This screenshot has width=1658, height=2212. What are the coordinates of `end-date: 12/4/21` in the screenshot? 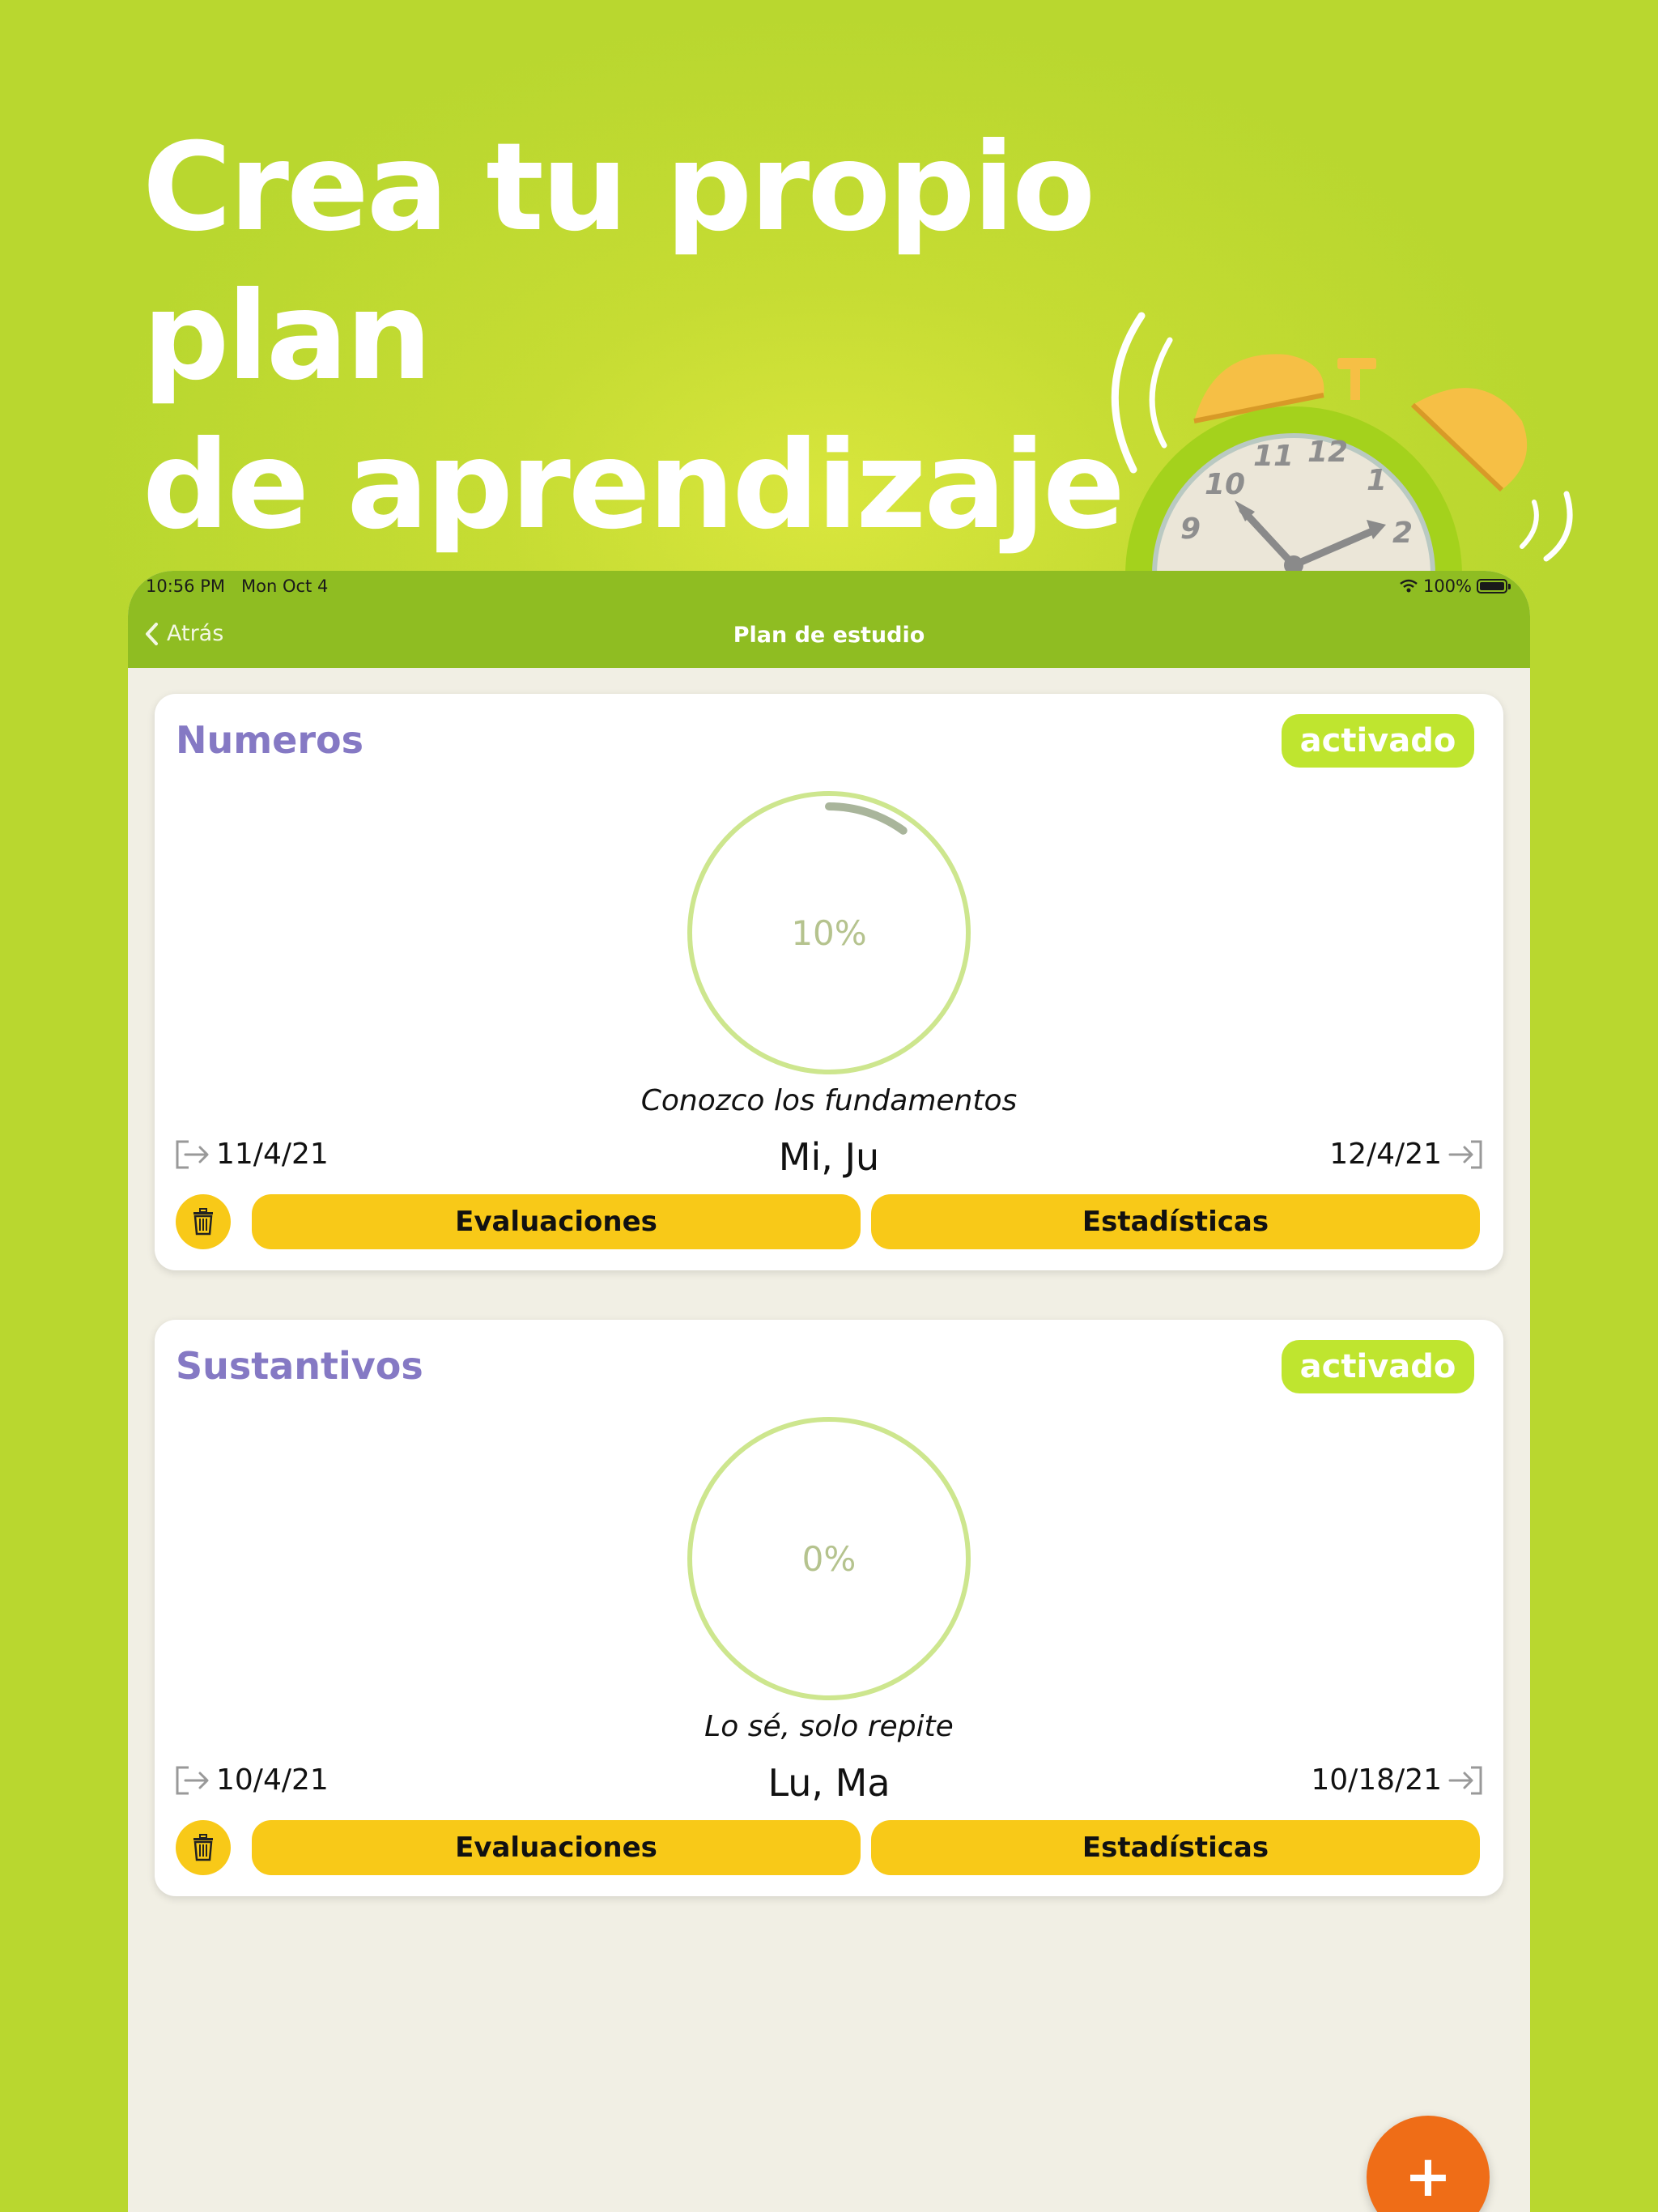 It's located at (1406, 1154).